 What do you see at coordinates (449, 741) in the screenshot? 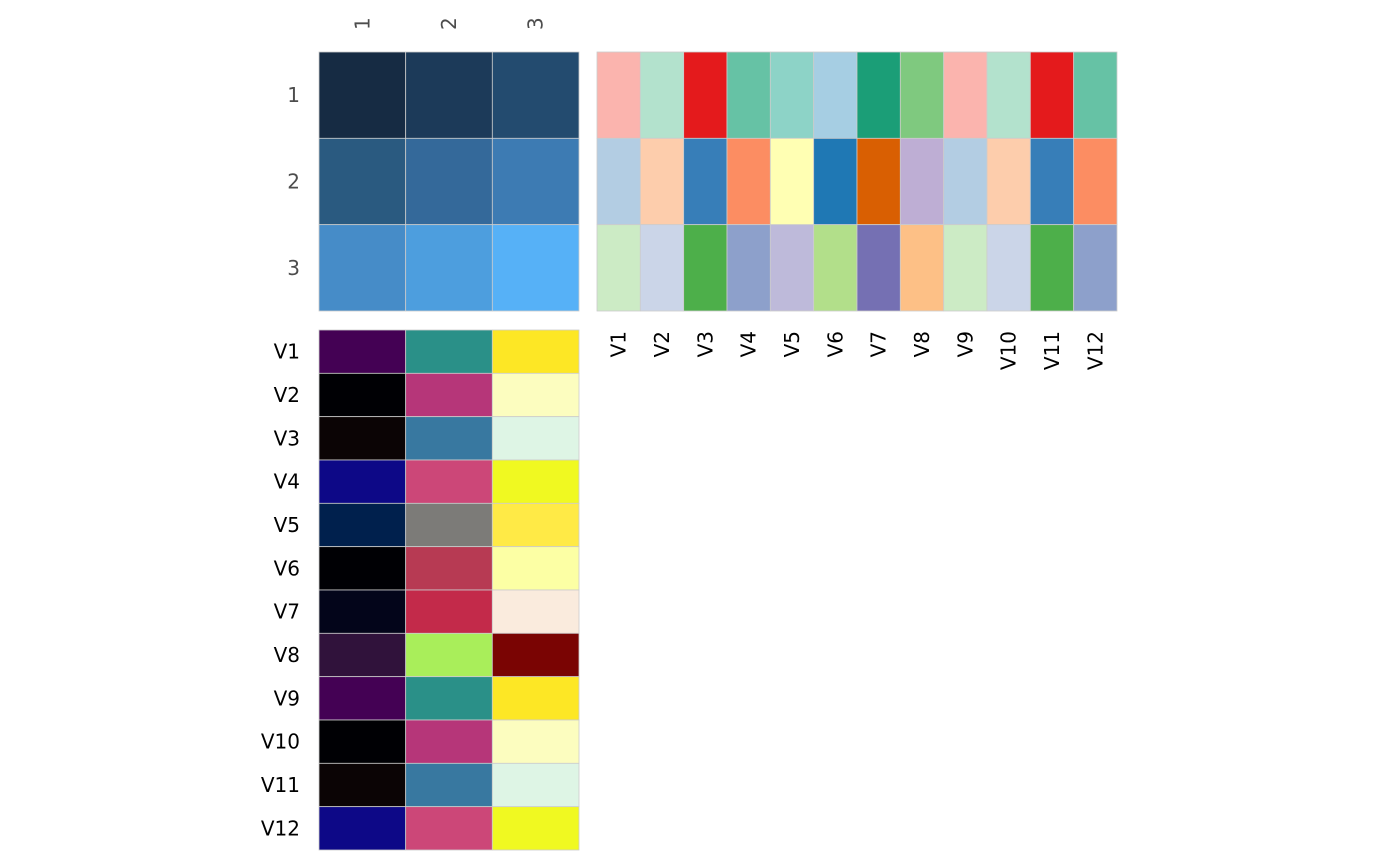
I see `heatmap-cell-r10-c2` at bounding box center [449, 741].